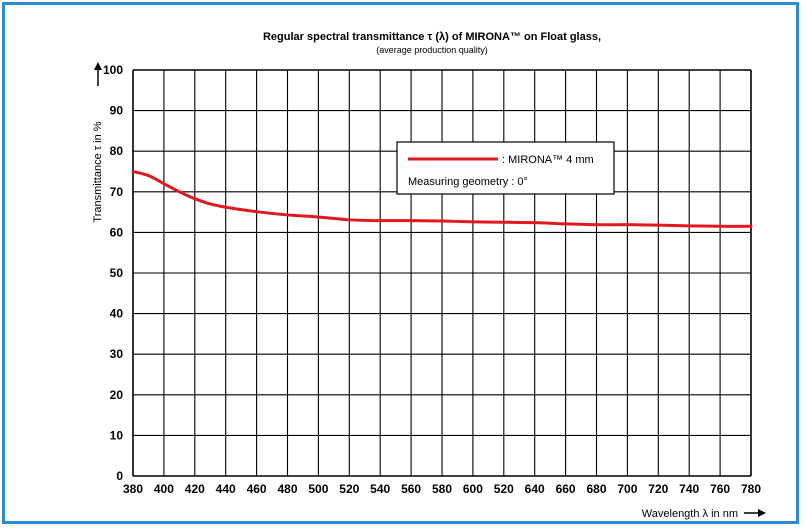 The height and width of the screenshot is (530, 807). Describe the element at coordinates (287, 489) in the screenshot. I see `x-tick-label: 480` at that location.